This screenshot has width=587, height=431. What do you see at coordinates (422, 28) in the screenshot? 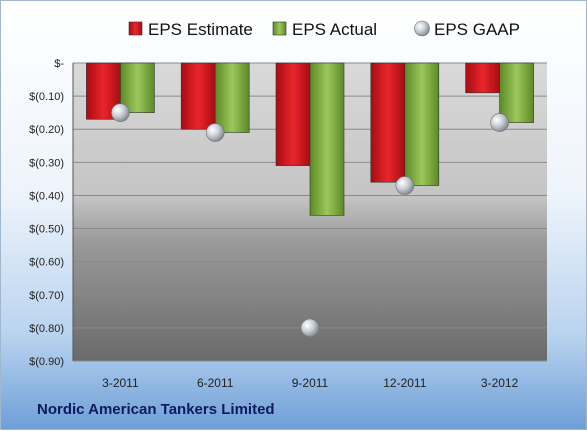
I see `eps-gaap-legend-swatch` at bounding box center [422, 28].